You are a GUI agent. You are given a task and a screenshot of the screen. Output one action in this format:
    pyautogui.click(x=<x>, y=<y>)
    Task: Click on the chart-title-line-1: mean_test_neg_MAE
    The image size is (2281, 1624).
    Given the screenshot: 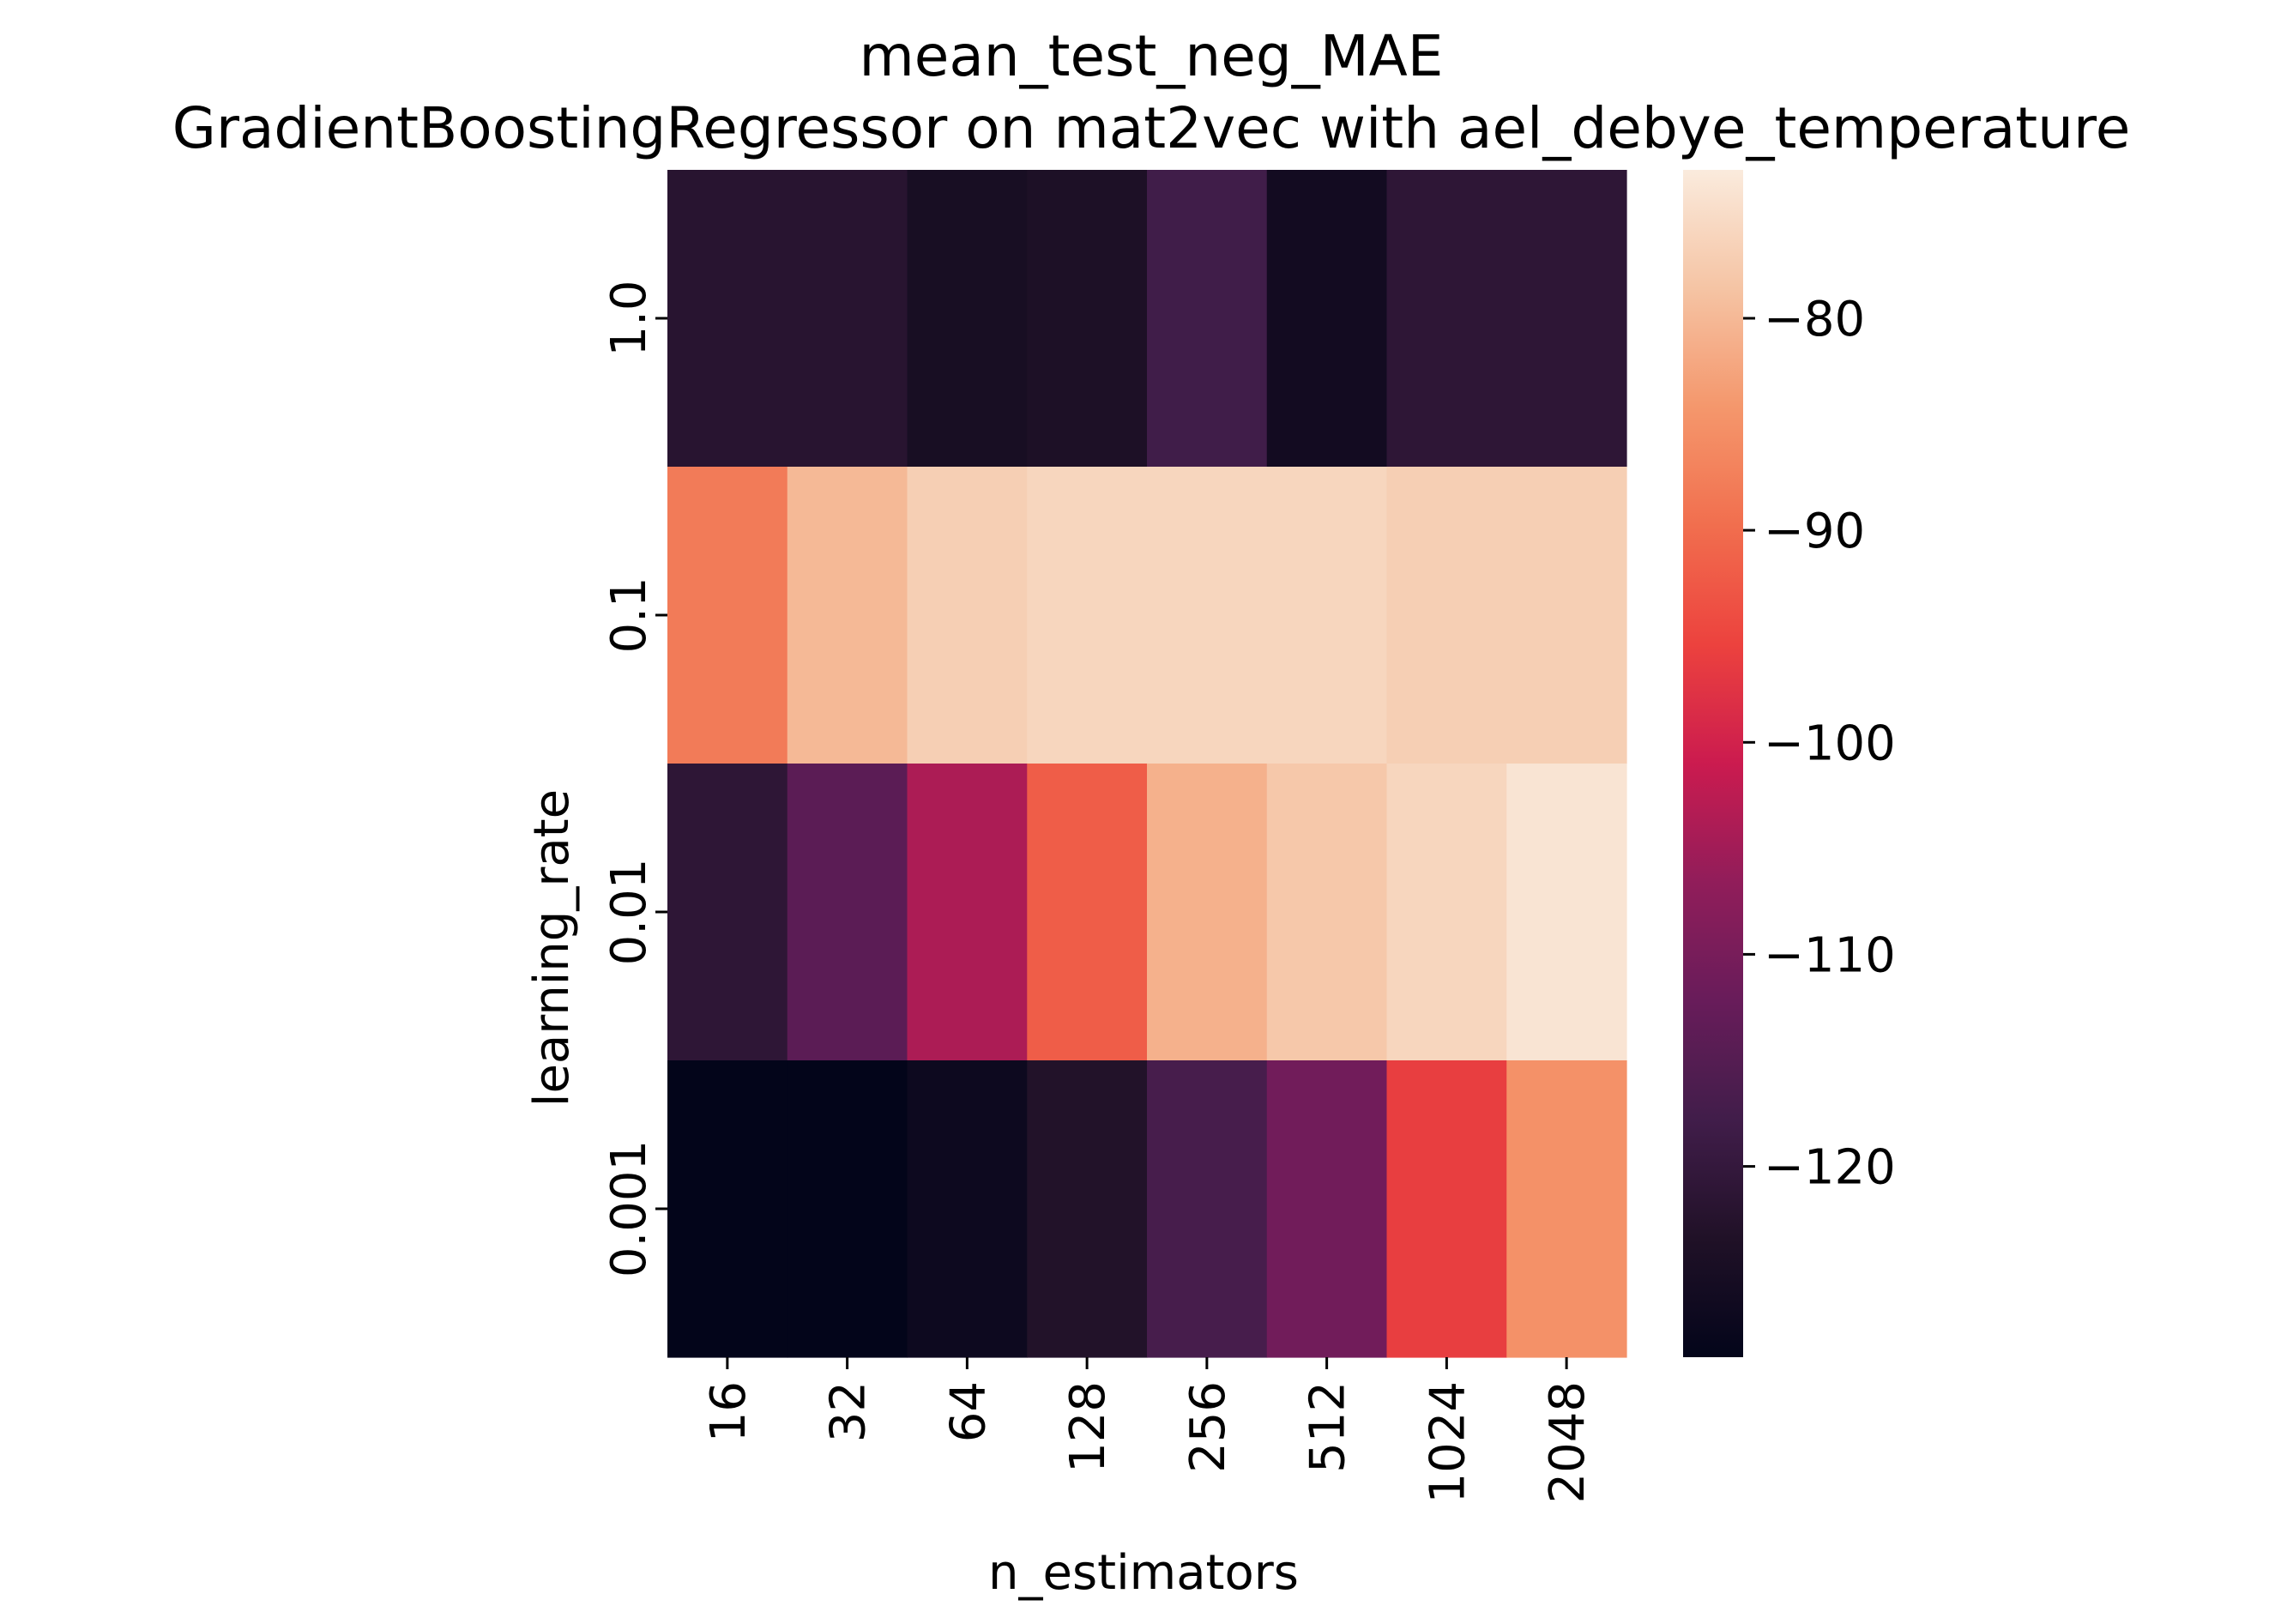 What is the action you would take?
    pyautogui.click(x=1151, y=56)
    